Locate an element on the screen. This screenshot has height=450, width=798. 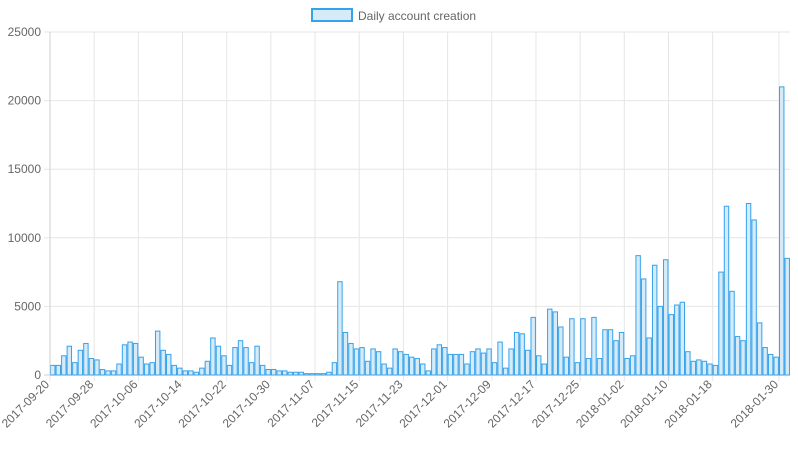
y-tick-label: 5000 is located at coordinates (27, 306).